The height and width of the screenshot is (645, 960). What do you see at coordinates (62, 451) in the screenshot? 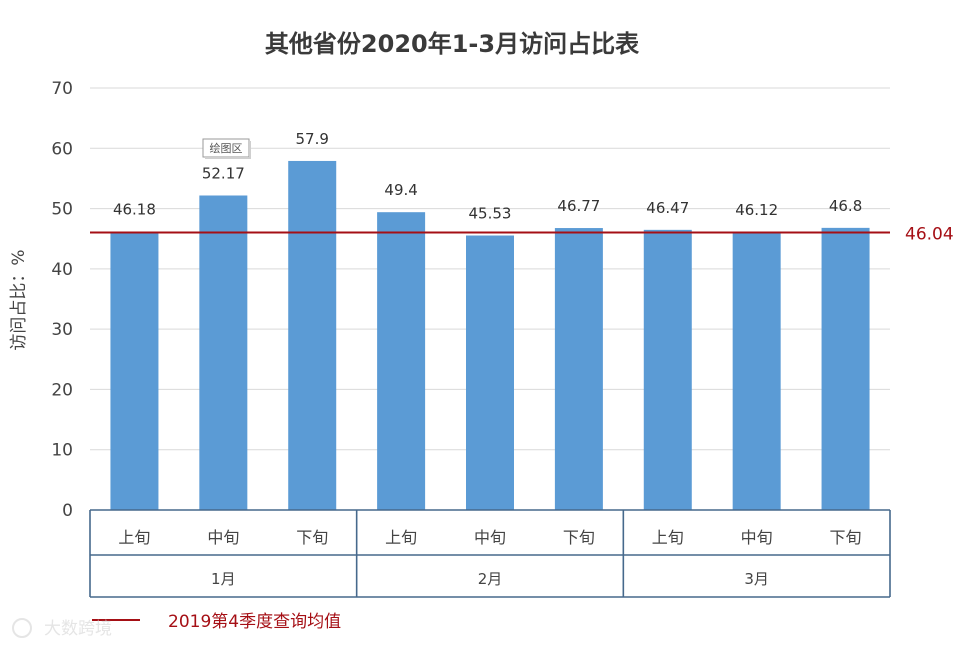
I see `y-tick-label: 10` at bounding box center [62, 451].